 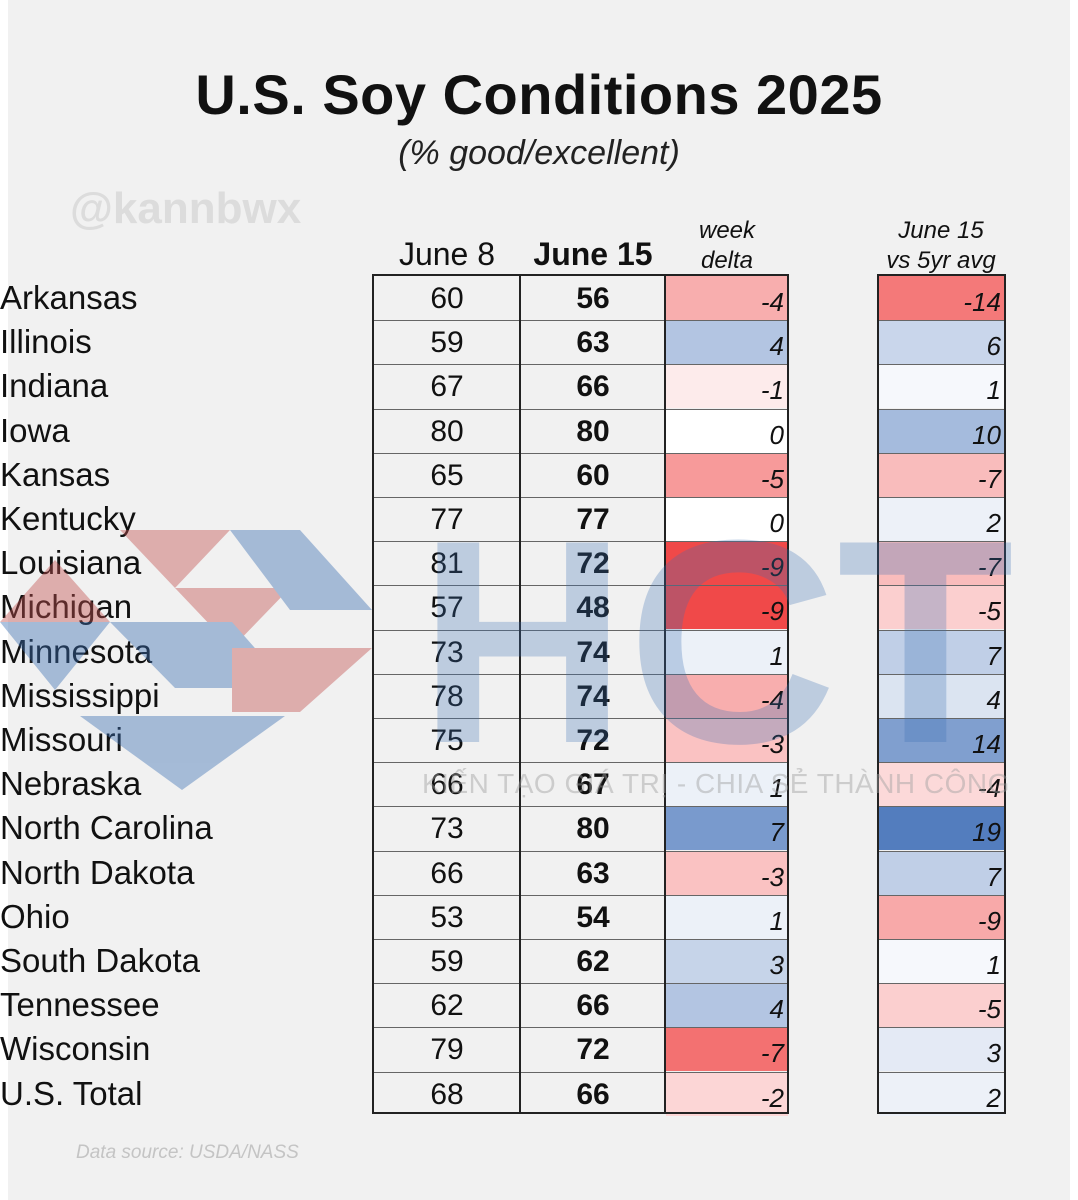 I want to click on column-header-vs-5yr-avg-line1: June 15, so click(x=941, y=230).